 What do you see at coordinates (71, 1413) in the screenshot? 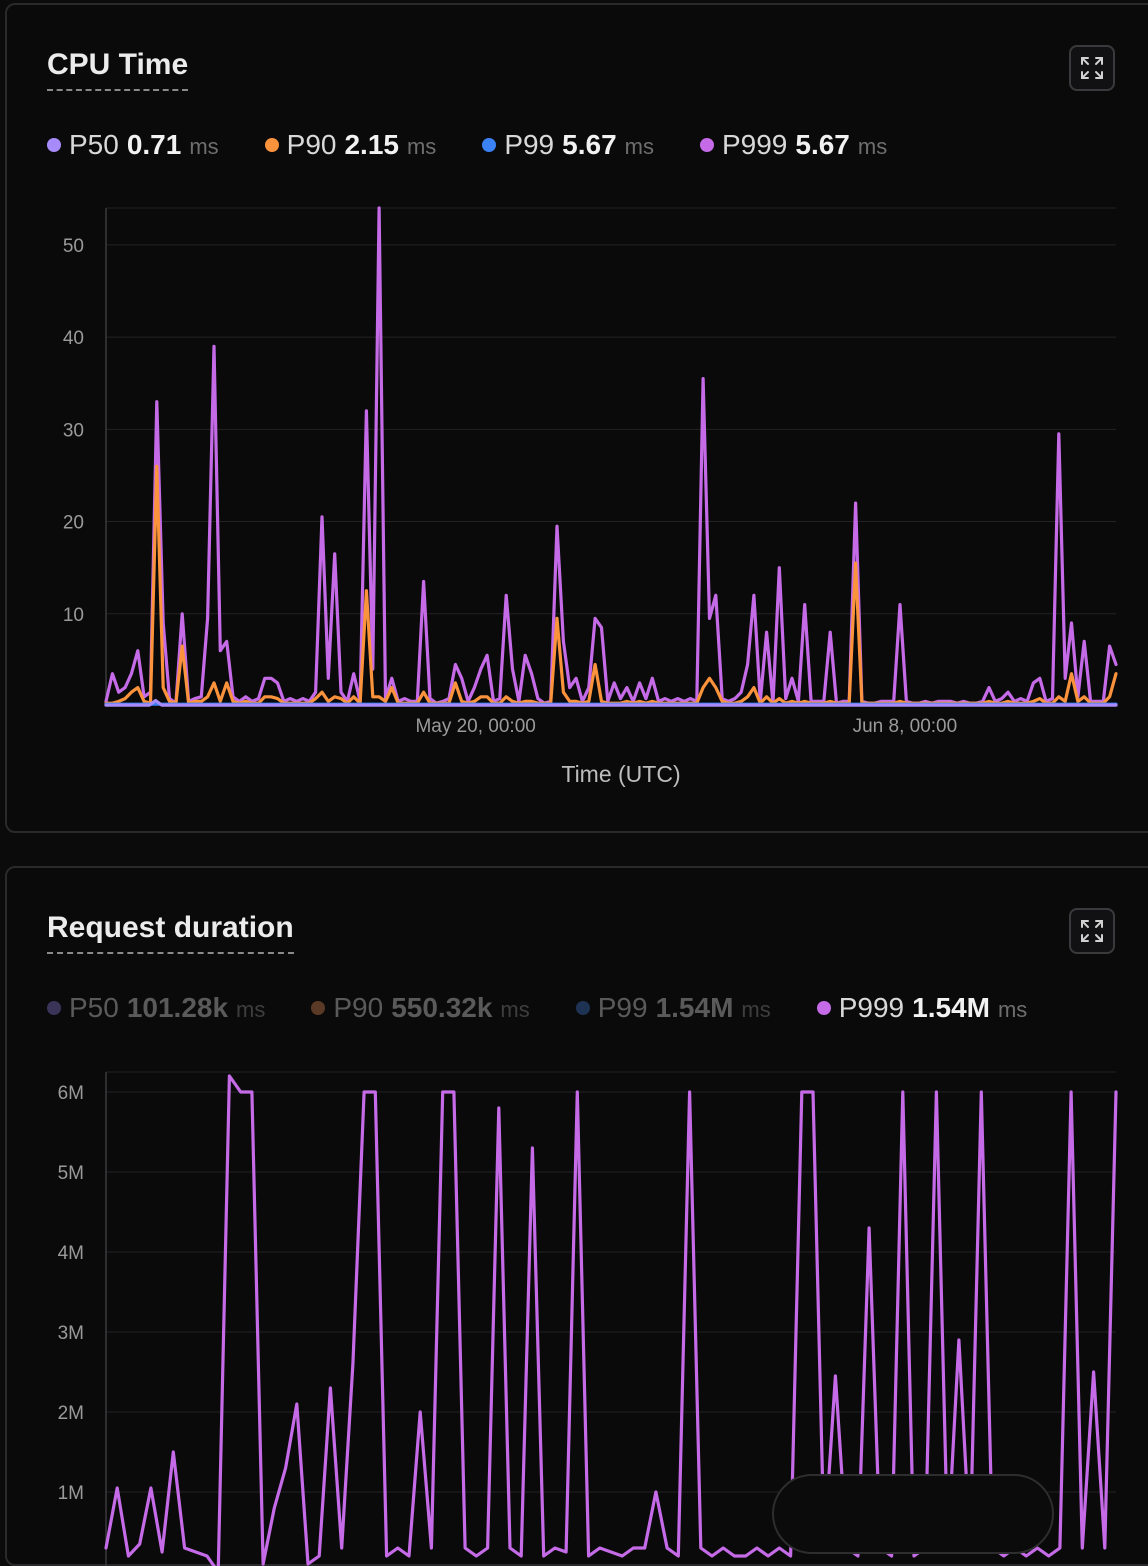
I see `y-tick-label: 2M` at bounding box center [71, 1413].